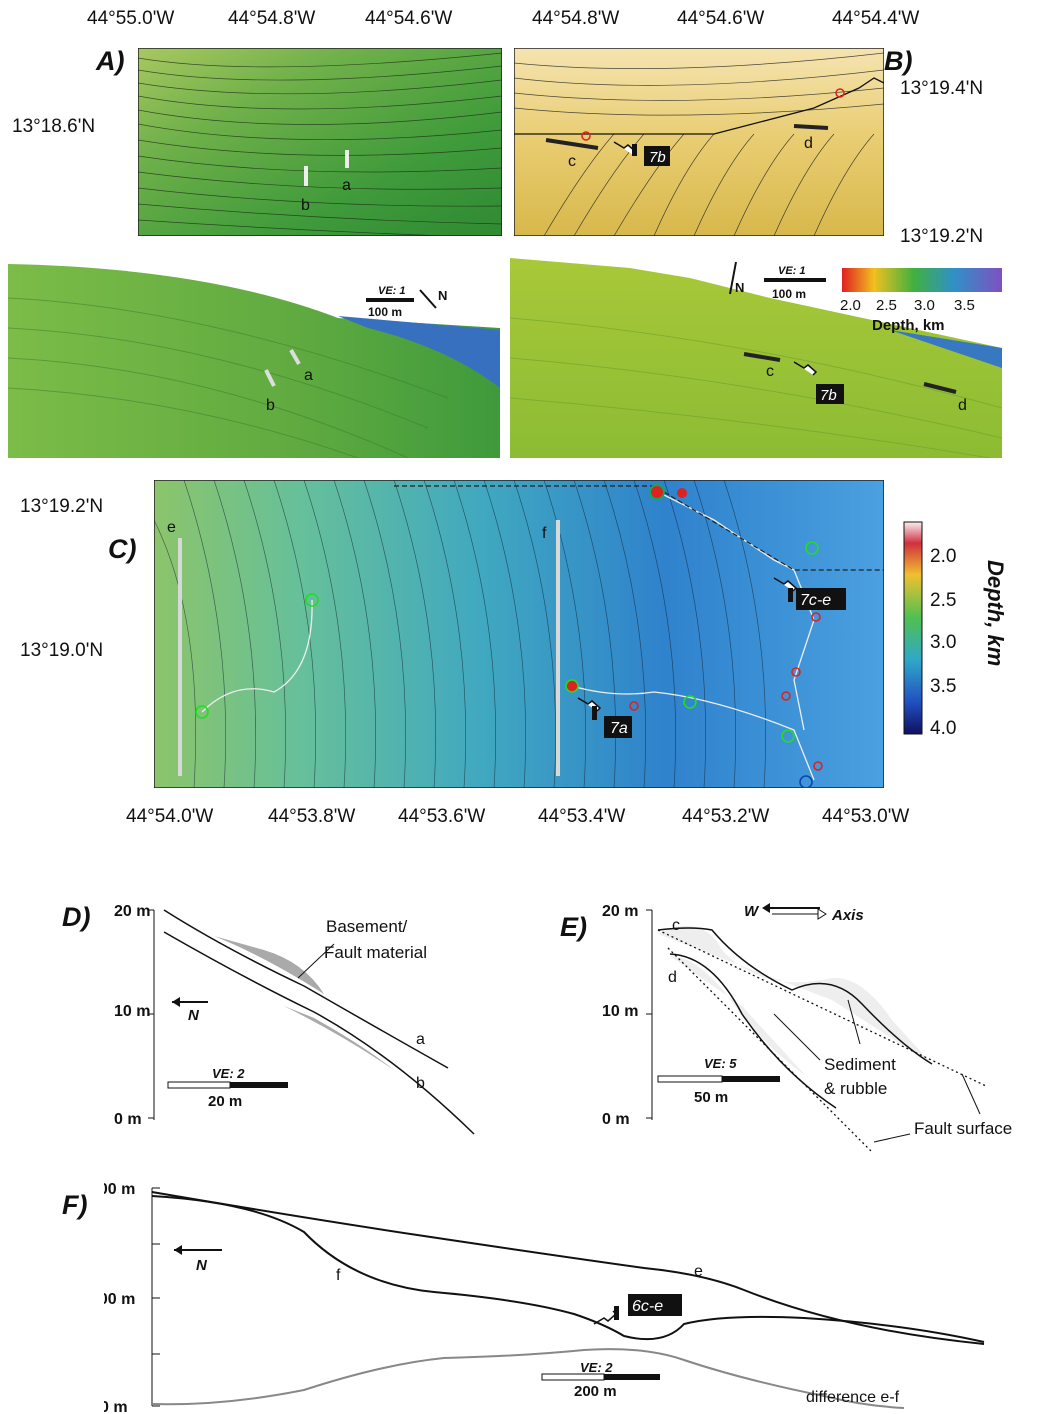  What do you see at coordinates (721, 18) in the screenshot?
I see `tick-b-x1: 44°54.6'W` at bounding box center [721, 18].